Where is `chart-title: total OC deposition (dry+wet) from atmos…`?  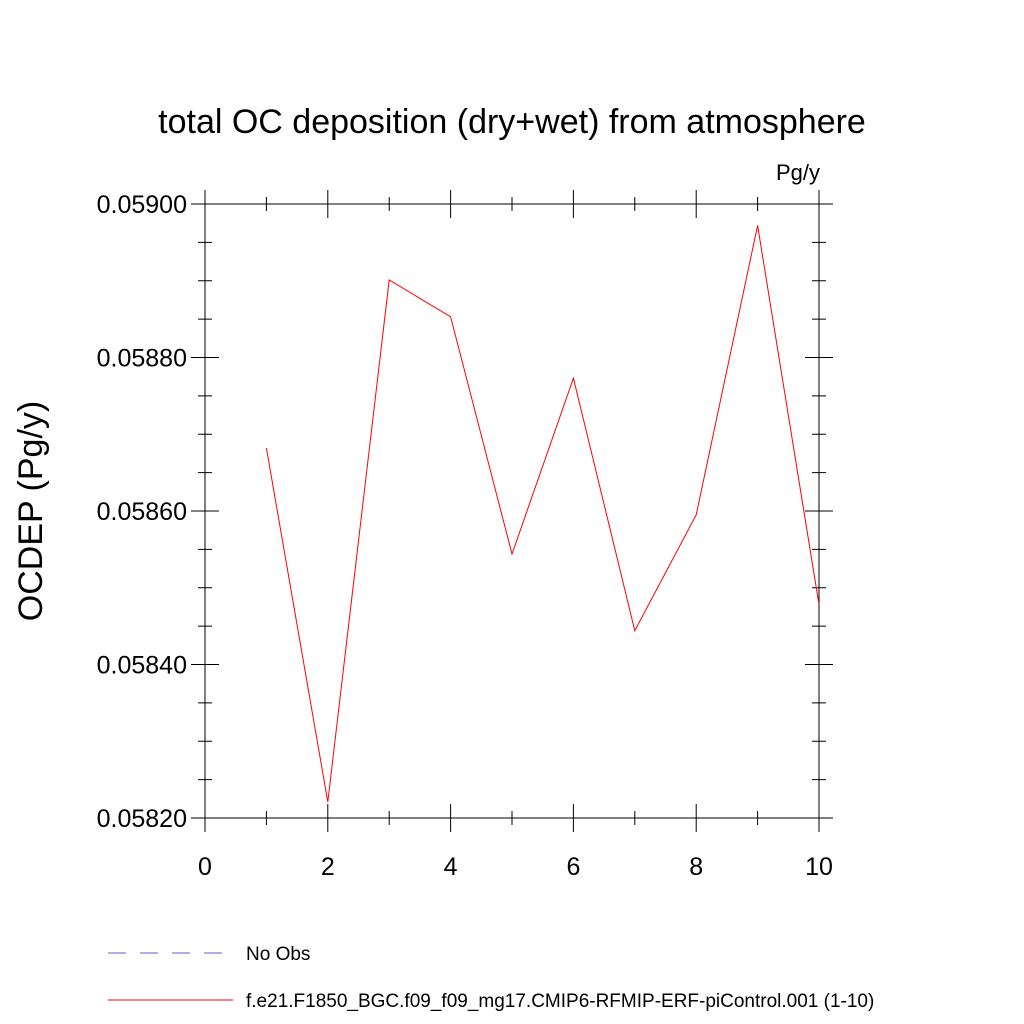
chart-title: total OC deposition (dry+wet) from atmos… is located at coordinates (512, 122).